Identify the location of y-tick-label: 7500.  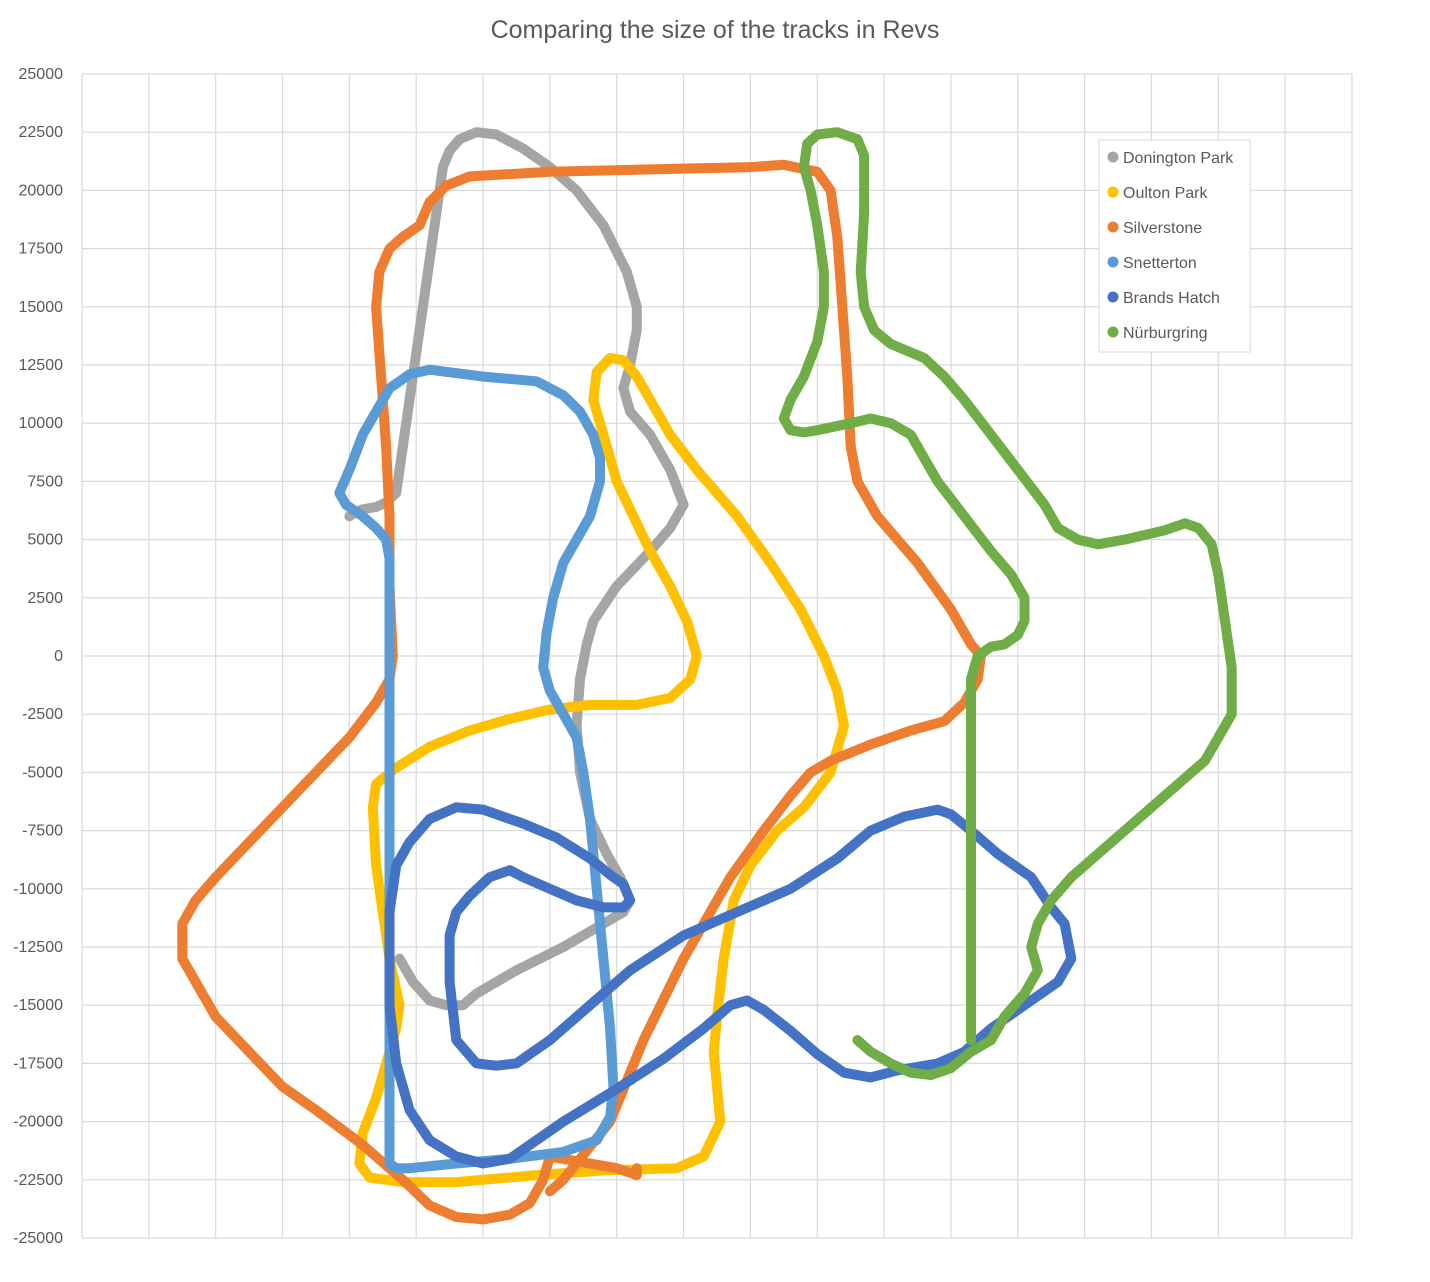
(45, 481).